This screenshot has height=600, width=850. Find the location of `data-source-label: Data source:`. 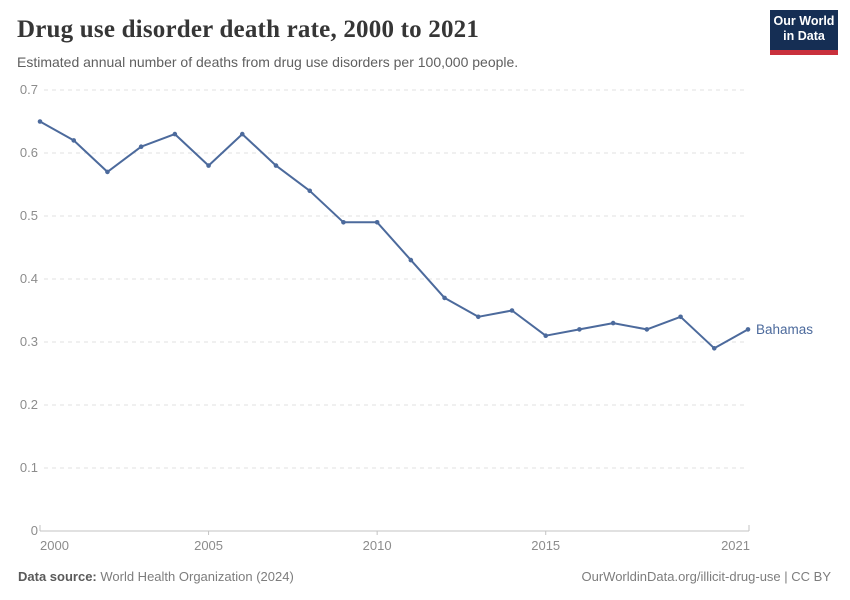

data-source-label: Data source: is located at coordinates (57, 576).